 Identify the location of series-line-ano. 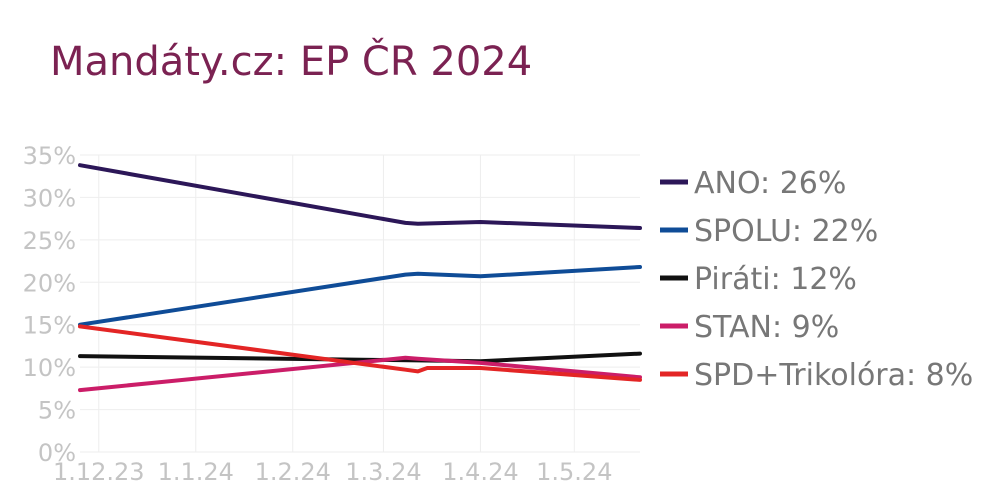
(360, 196).